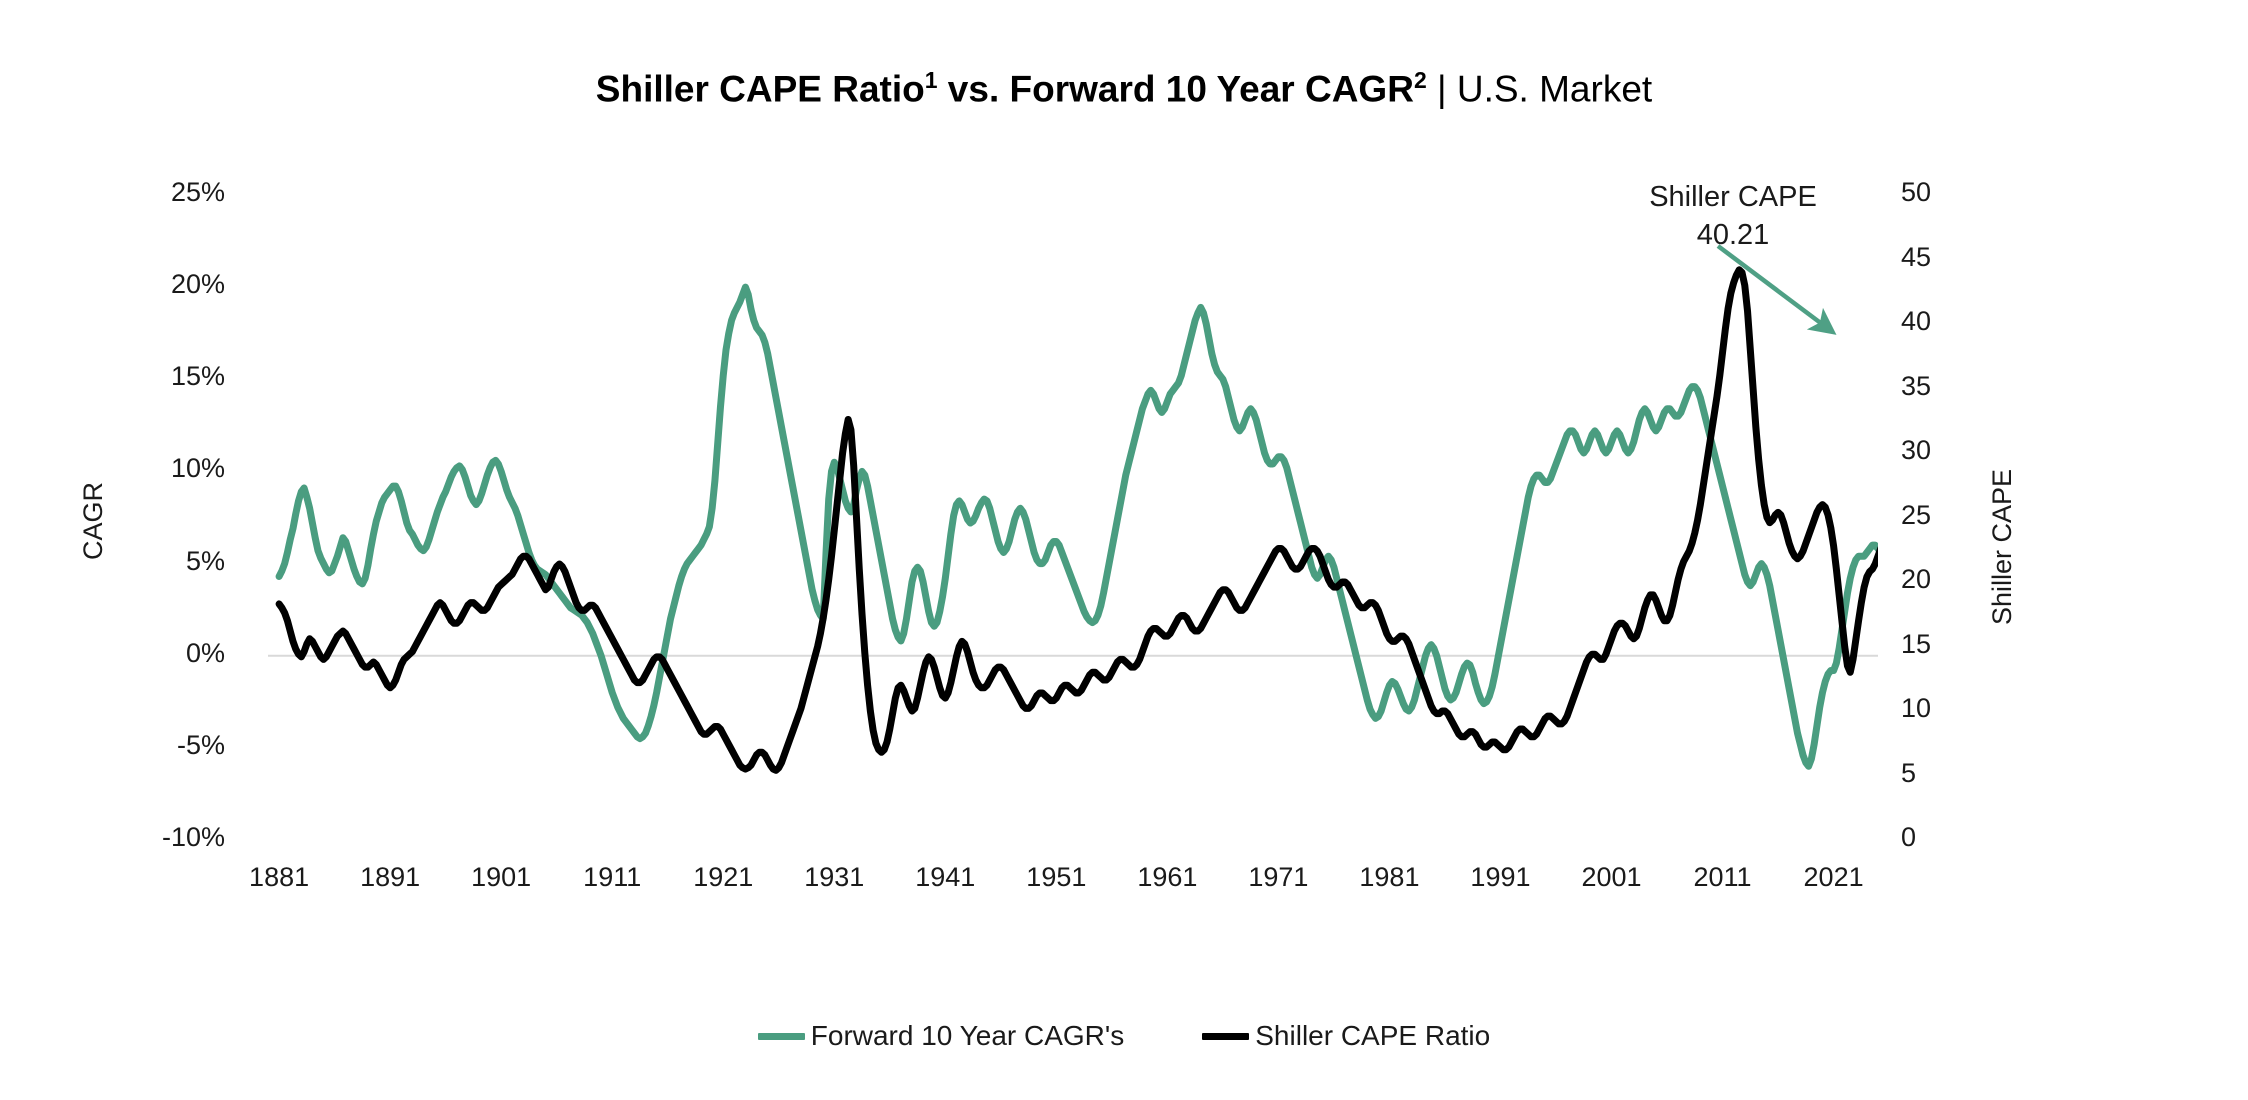 The width and height of the screenshot is (2248, 1100). What do you see at coordinates (197, 192) in the screenshot?
I see `y-tick-left-0: 25%` at bounding box center [197, 192].